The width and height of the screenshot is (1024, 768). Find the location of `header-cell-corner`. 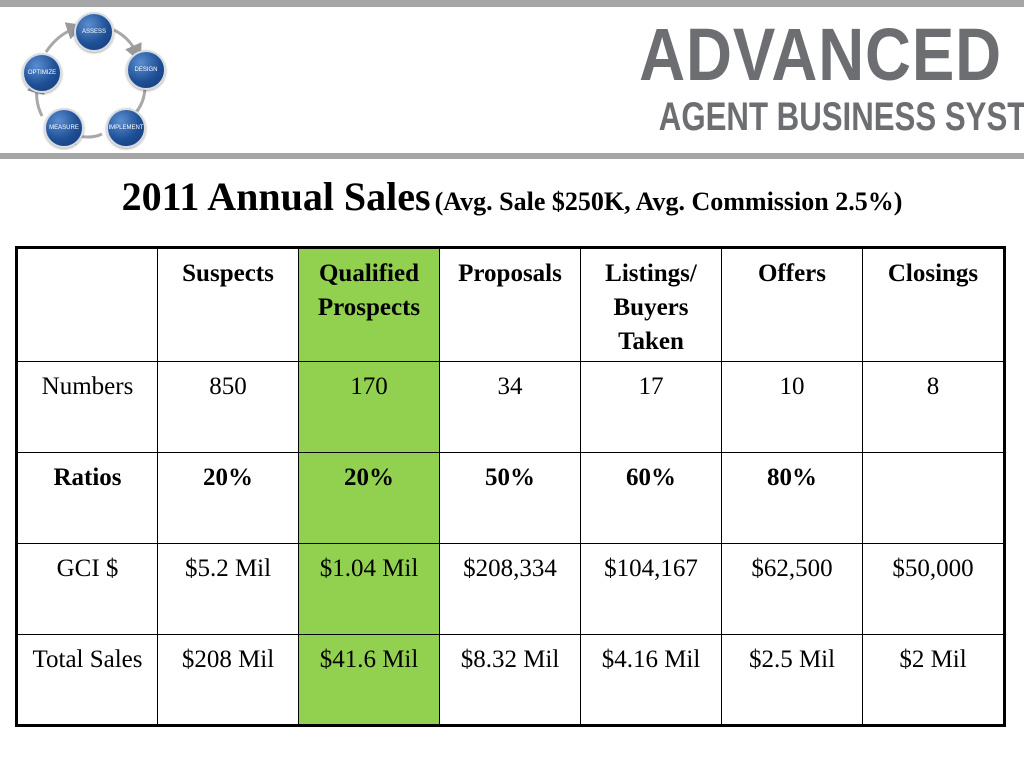

header-cell-corner is located at coordinates (87, 304).